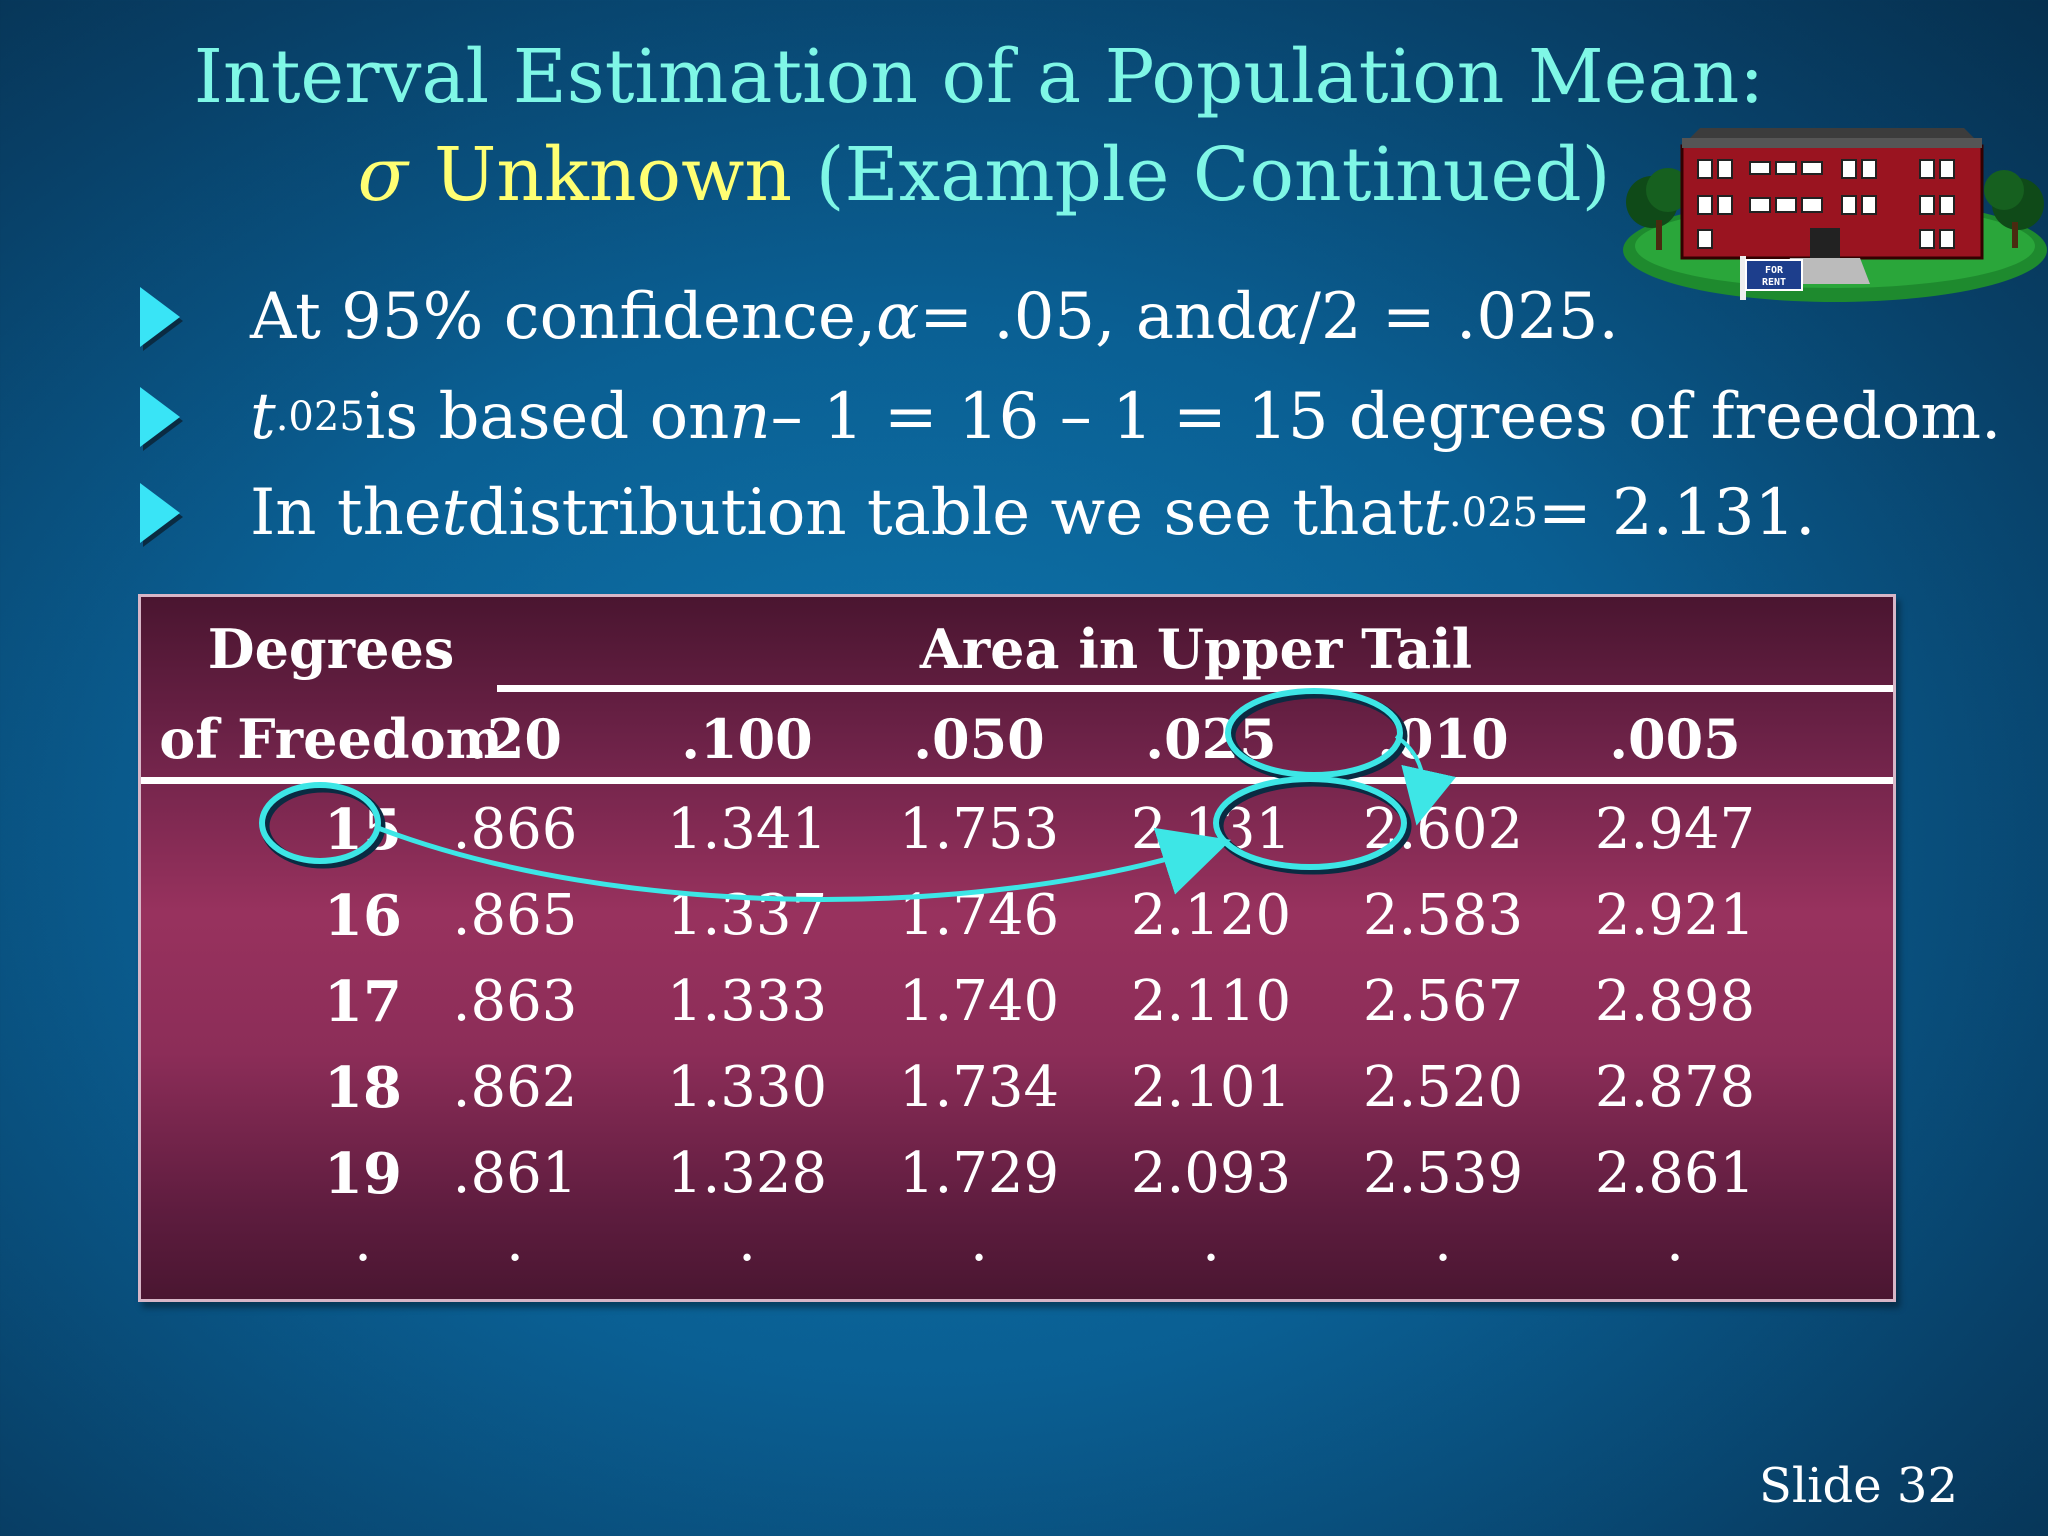 This screenshot has width=2048, height=1536. Describe the element at coordinates (747, 1173) in the screenshot. I see `value-cell: 1.328` at that location.